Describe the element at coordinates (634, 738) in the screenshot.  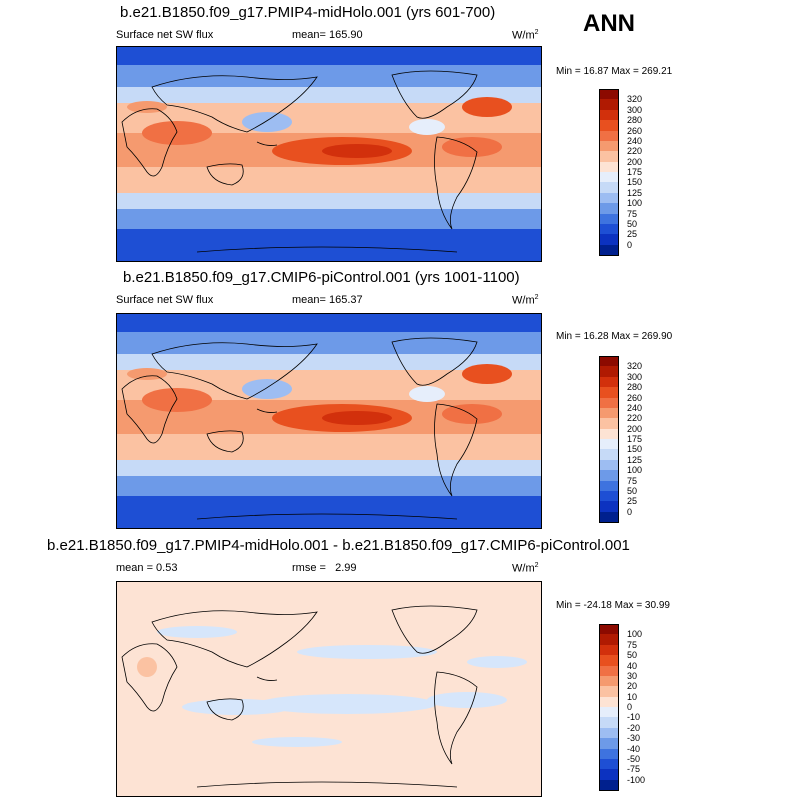
I see `colorbar-label: -30` at that location.